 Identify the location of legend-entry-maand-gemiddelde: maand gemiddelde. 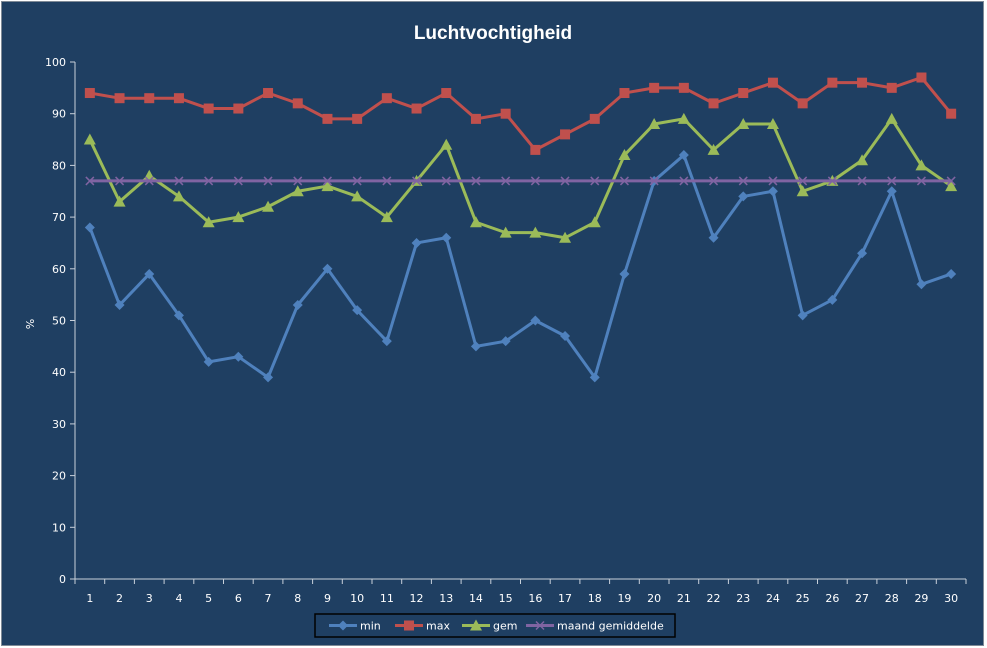
(595, 626).